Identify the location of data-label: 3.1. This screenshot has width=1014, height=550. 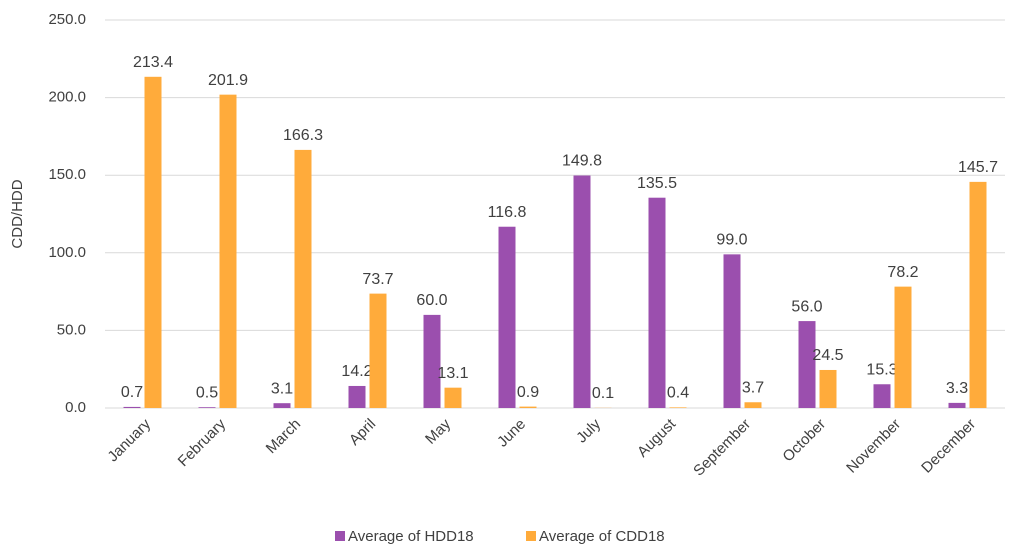
(282, 388).